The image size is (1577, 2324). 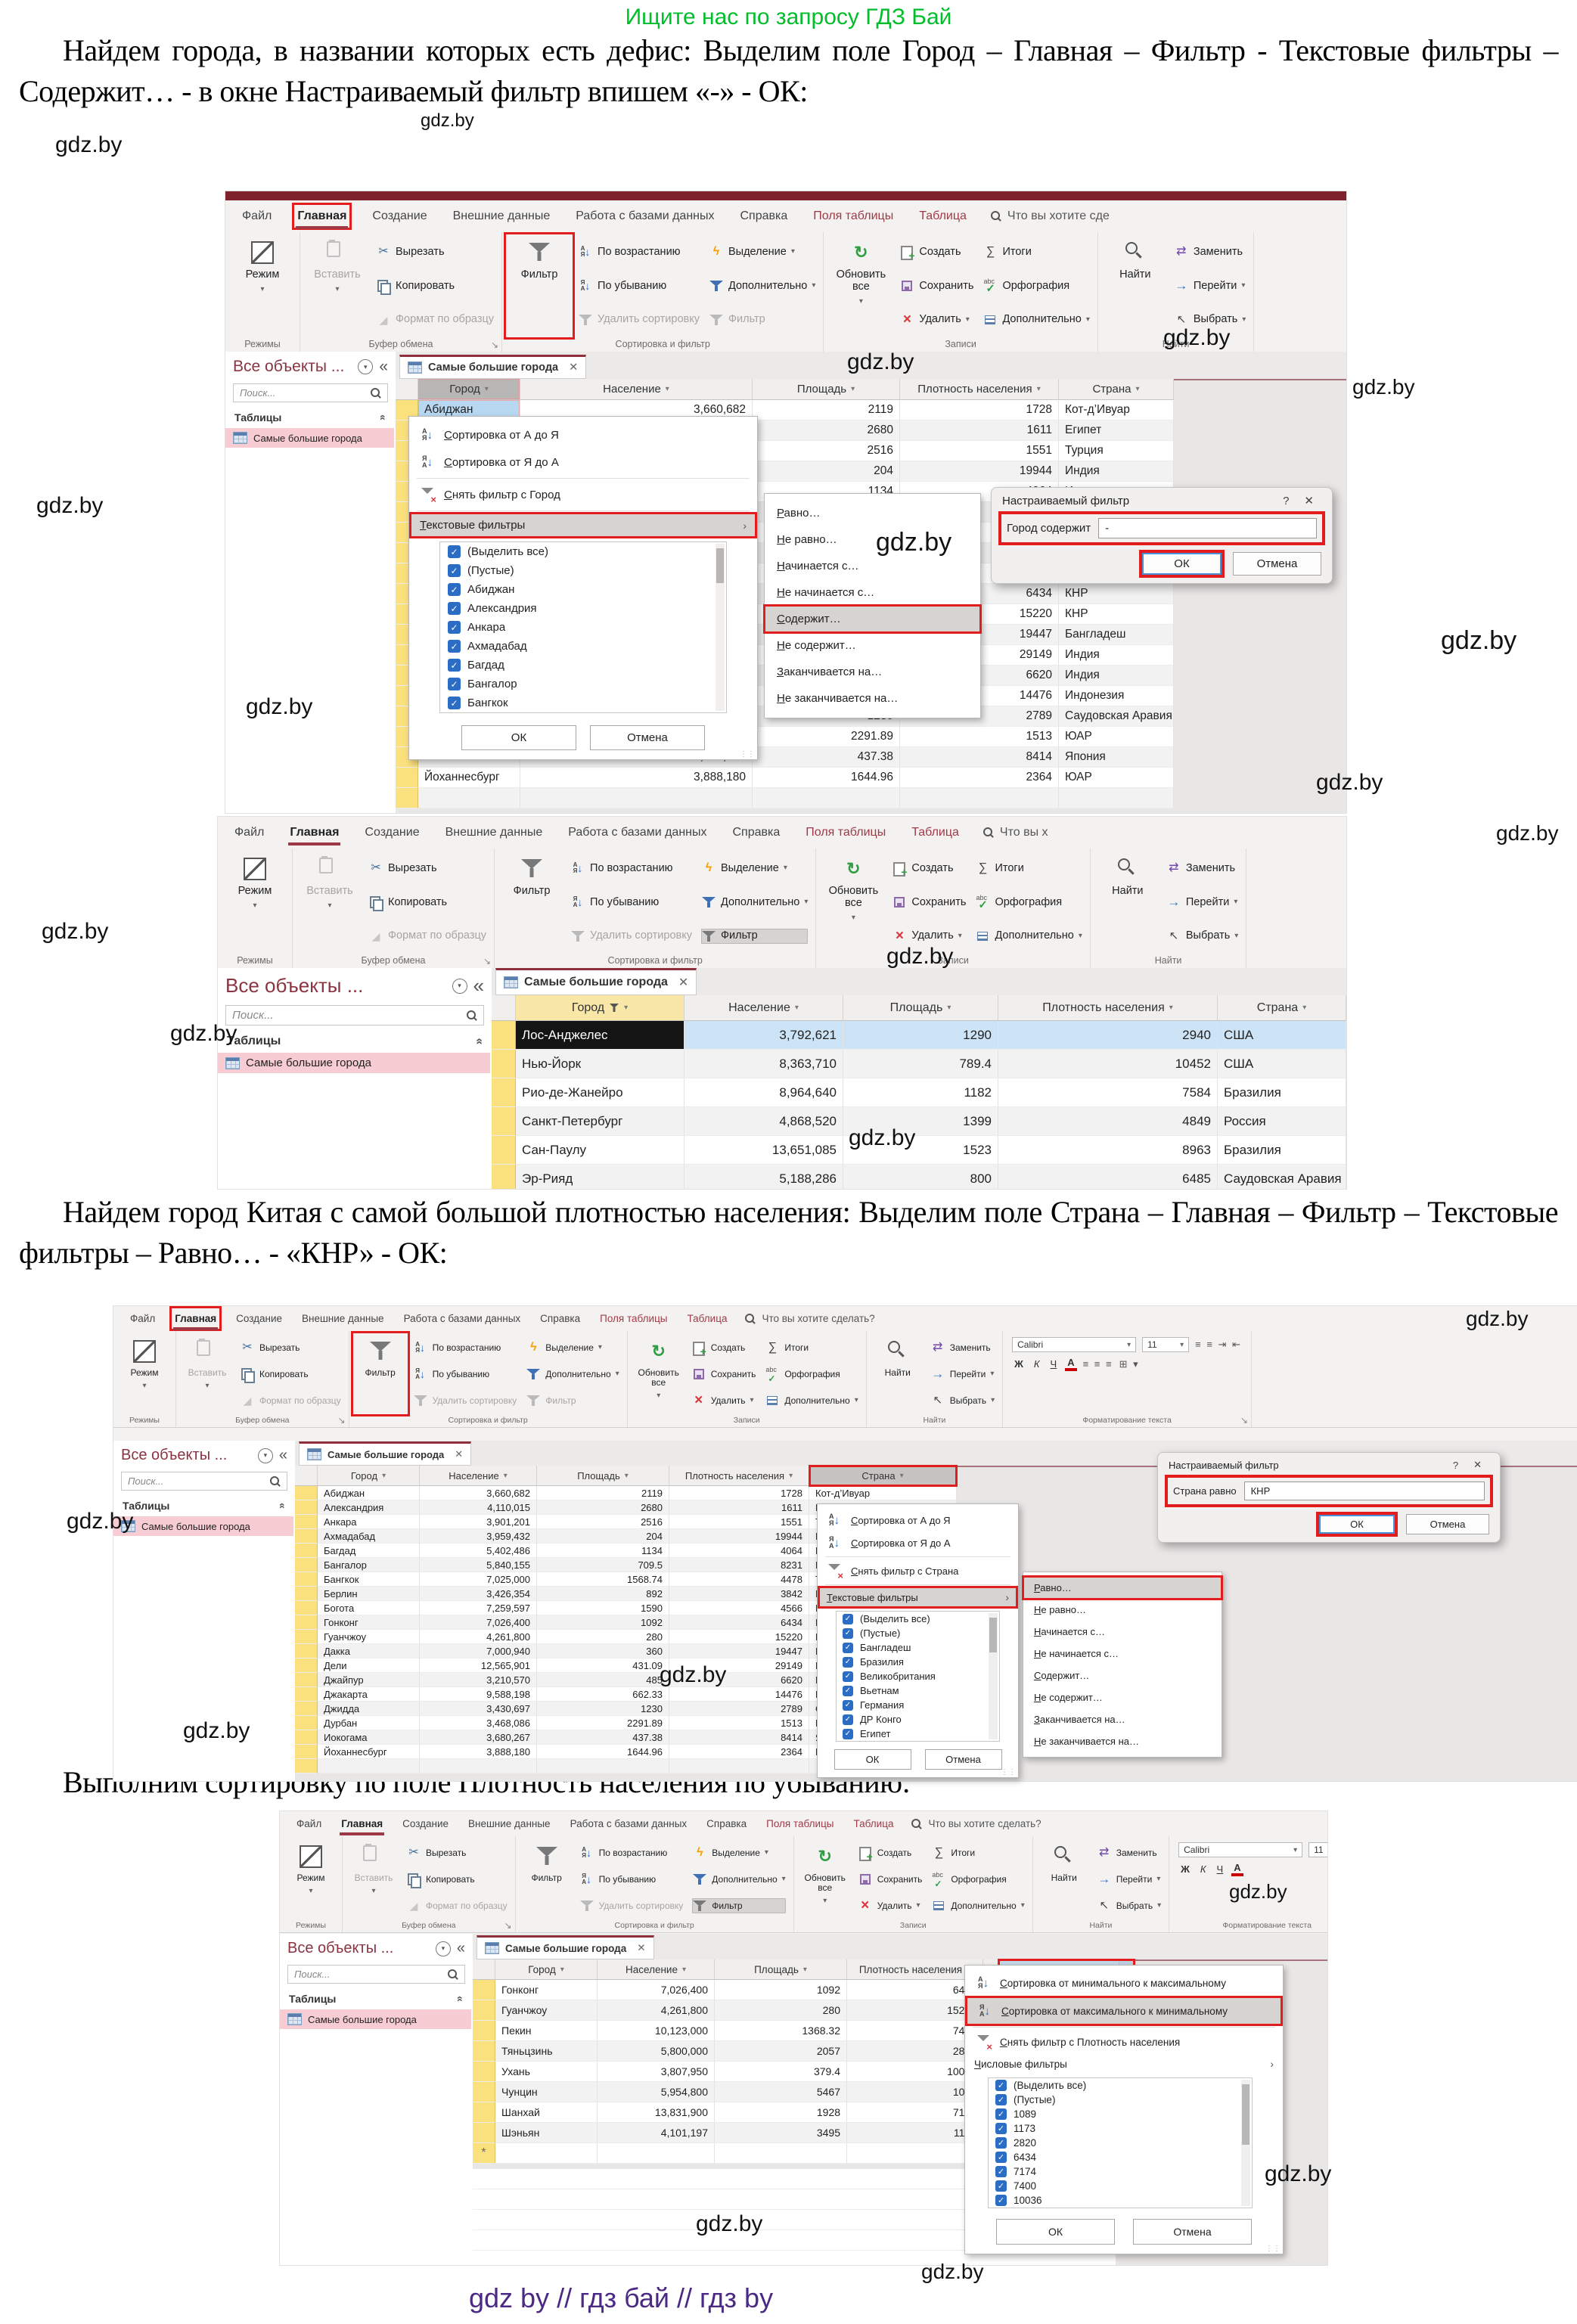 I want to click on ribbon-button-small: Удалить ▾, so click(x=936, y=319).